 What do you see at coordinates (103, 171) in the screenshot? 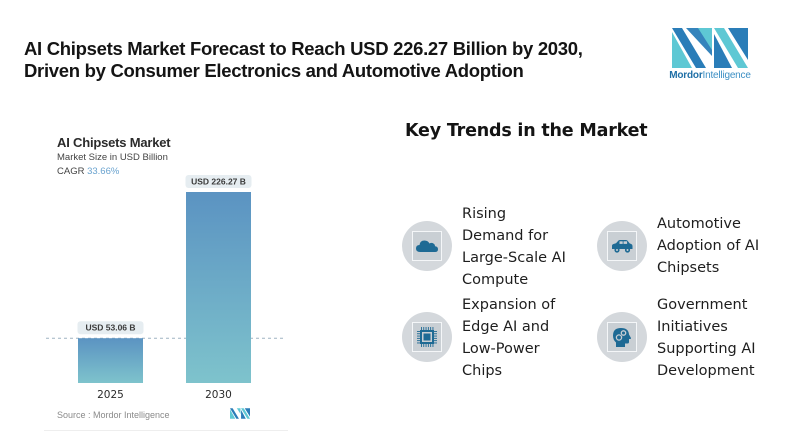
I see `cagr-value: 33.66%` at bounding box center [103, 171].